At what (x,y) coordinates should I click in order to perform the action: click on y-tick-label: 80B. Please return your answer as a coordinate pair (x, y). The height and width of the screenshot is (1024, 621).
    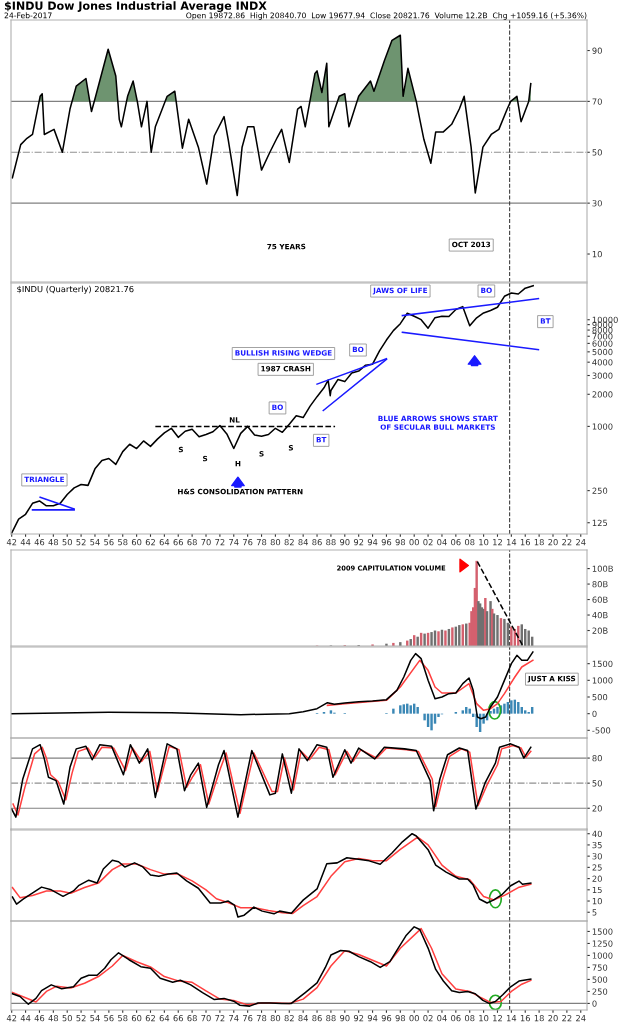
    Looking at the image, I should click on (600, 584).